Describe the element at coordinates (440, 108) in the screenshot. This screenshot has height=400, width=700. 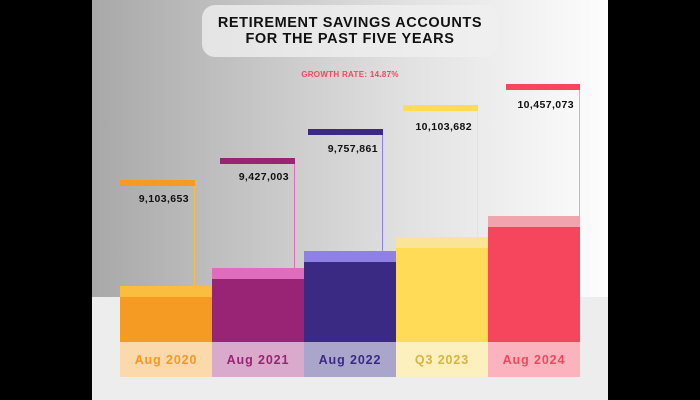
I see `value-cap-q3-2023` at that location.